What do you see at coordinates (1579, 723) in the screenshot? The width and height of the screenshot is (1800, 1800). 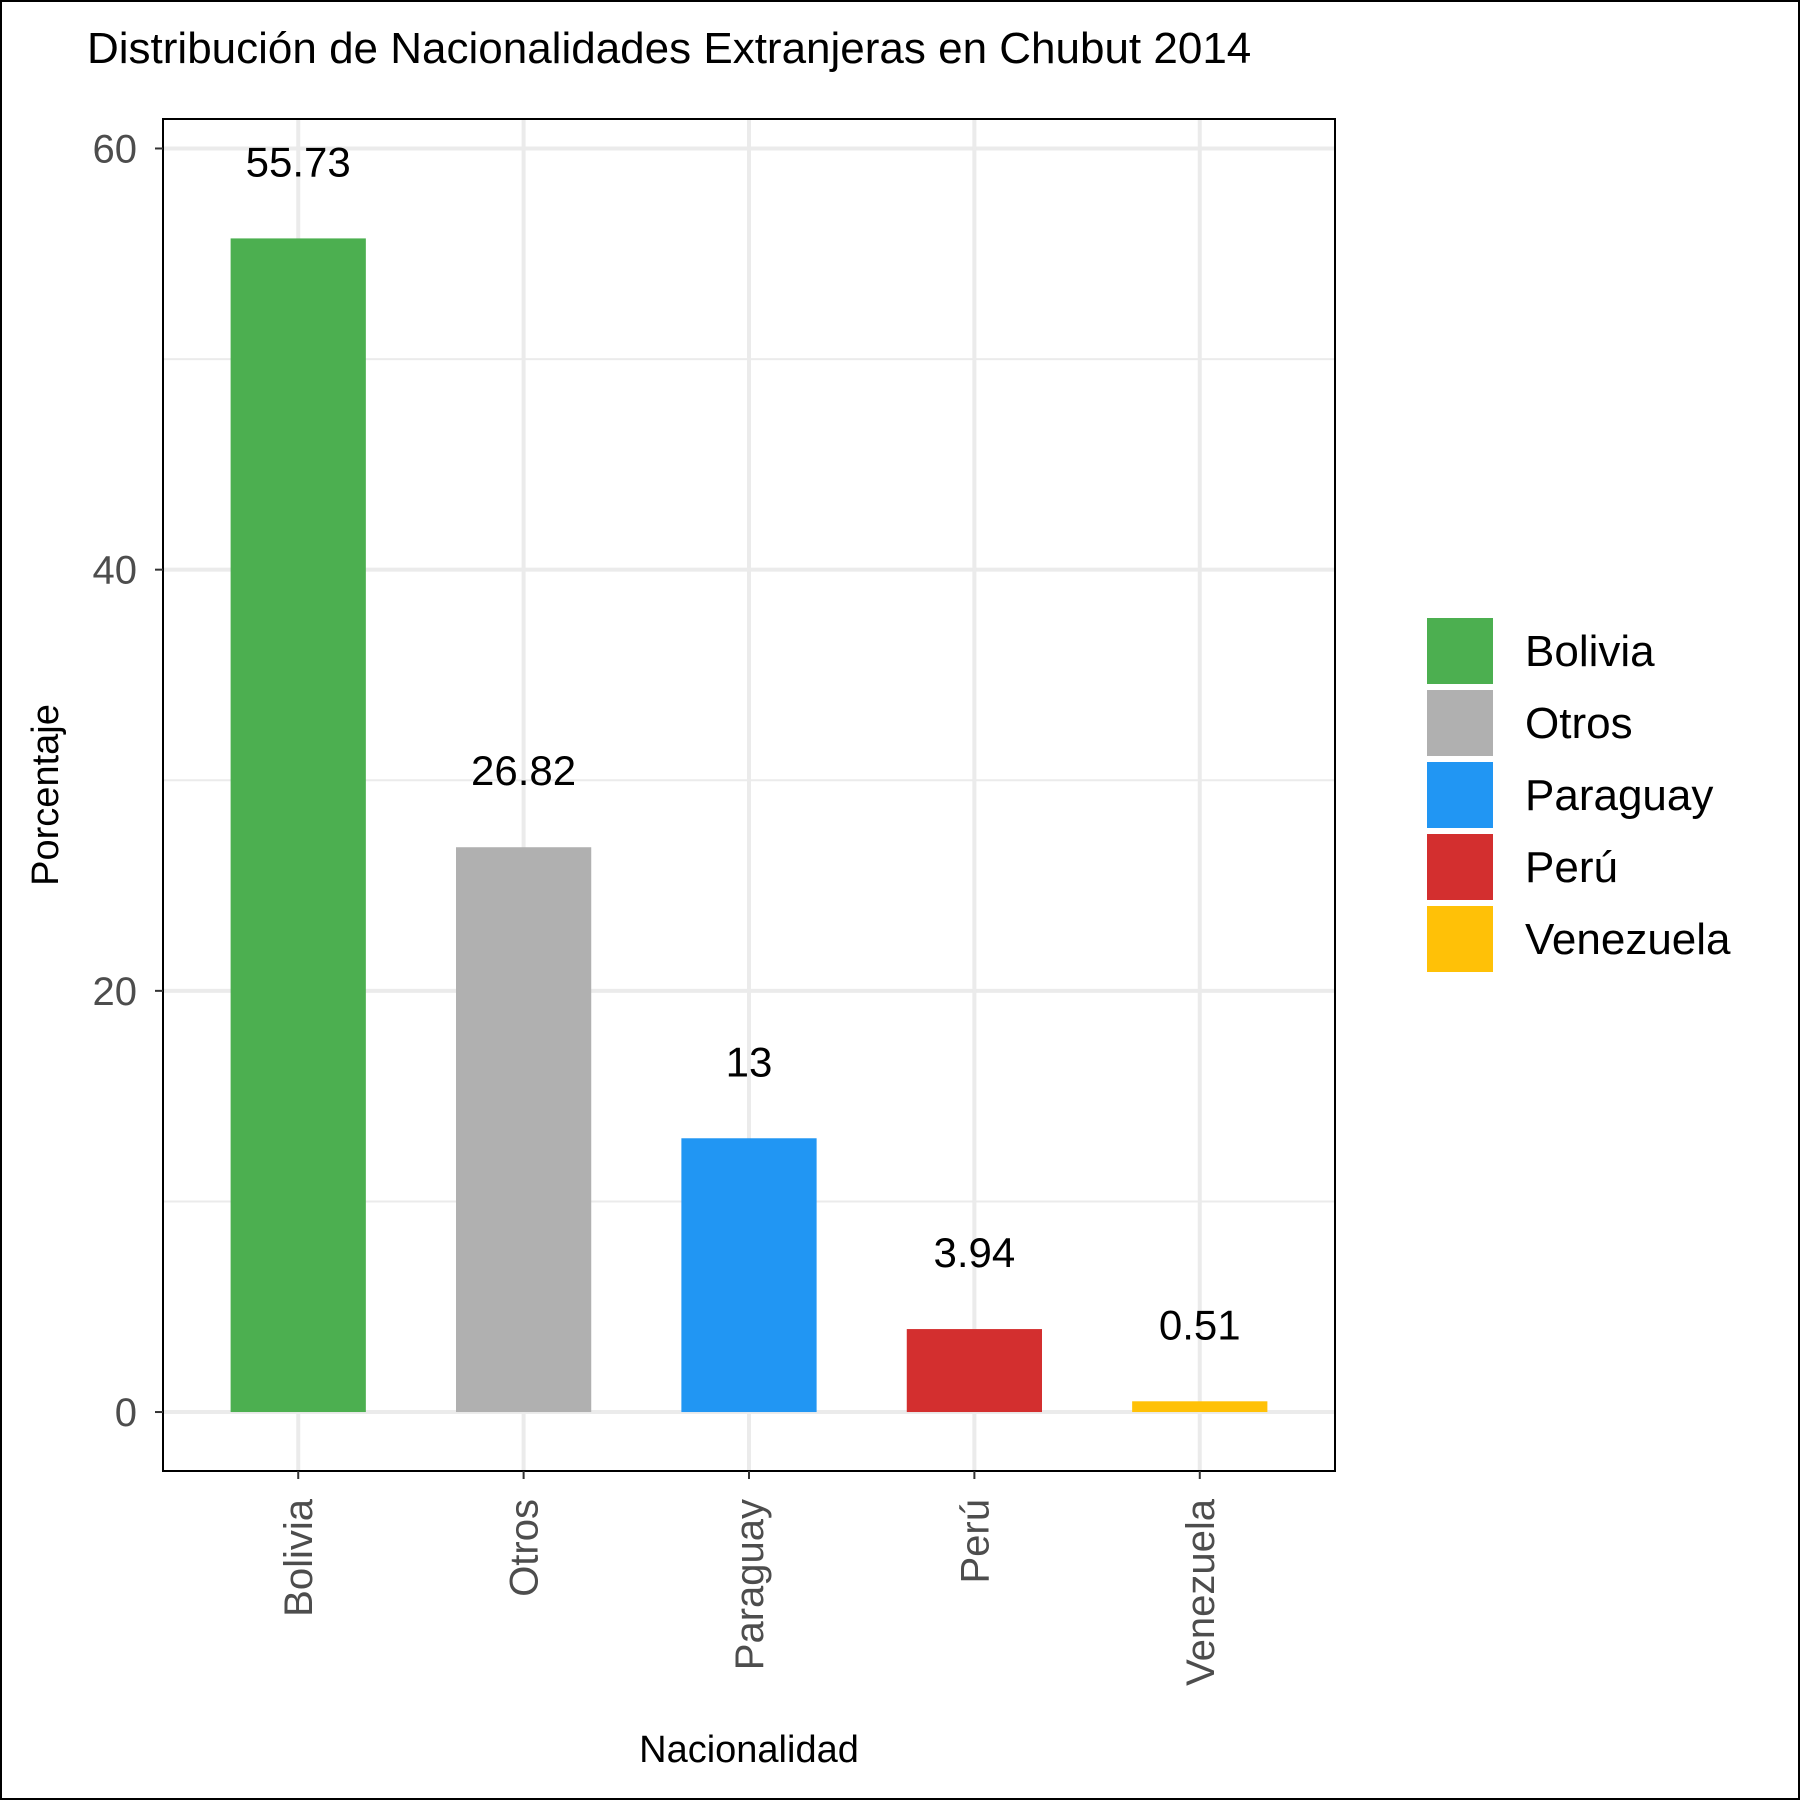 I see `legend-label-2: Otros` at bounding box center [1579, 723].